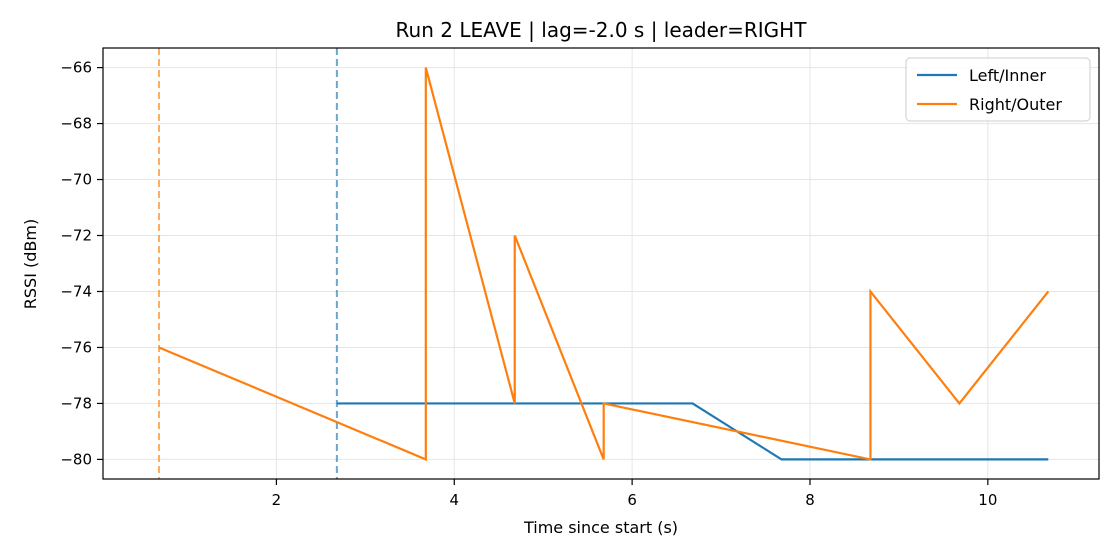  What do you see at coordinates (248, 263) in the screenshot?
I see `event-markers` at bounding box center [248, 263].